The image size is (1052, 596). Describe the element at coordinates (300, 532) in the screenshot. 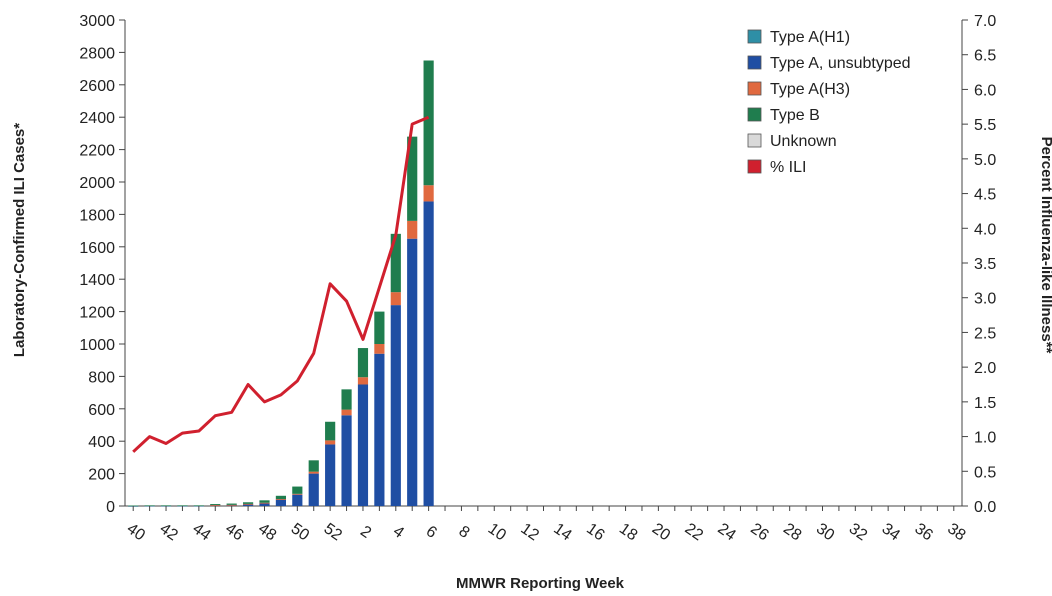

I see `x-tick-label: 50` at that location.